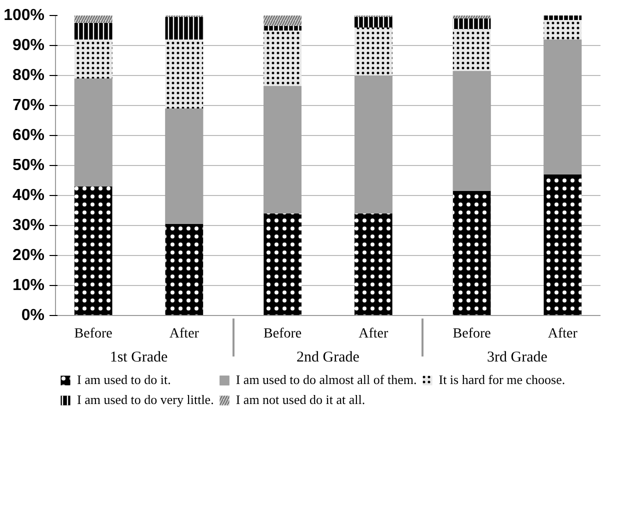 The width and height of the screenshot is (635, 508). What do you see at coordinates (28, 135) in the screenshot?
I see `y-tick-label: 60%` at bounding box center [28, 135].